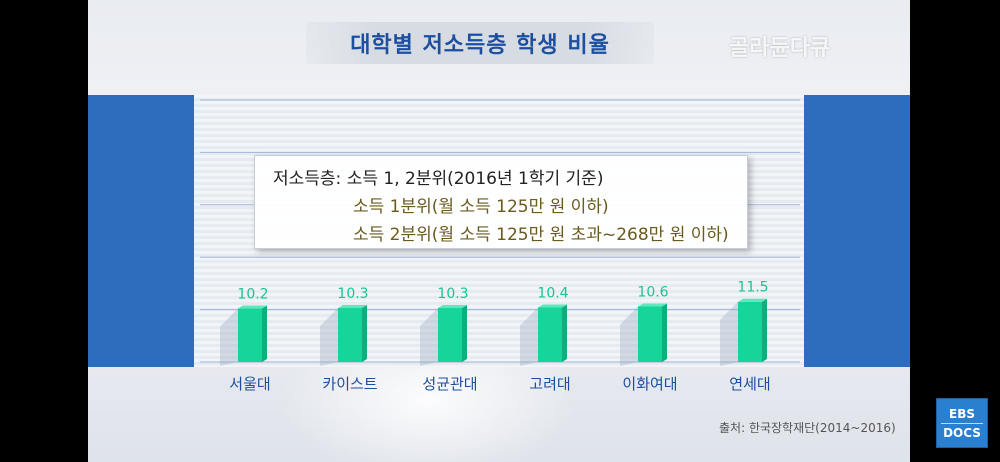  Describe the element at coordinates (480, 45) in the screenshot. I see `chart-title: 대학별 저소득층 학생 비율` at that location.